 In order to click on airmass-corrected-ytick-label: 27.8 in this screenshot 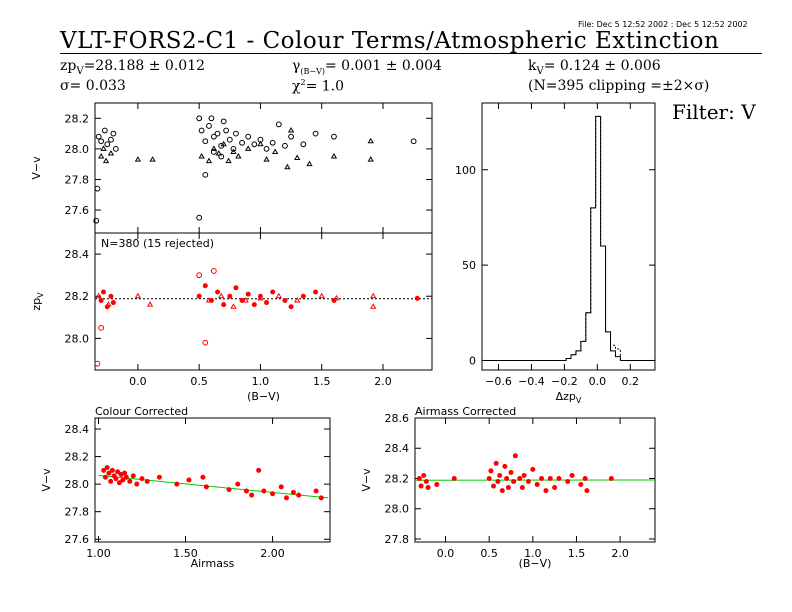, I will do `click(397, 539)`.